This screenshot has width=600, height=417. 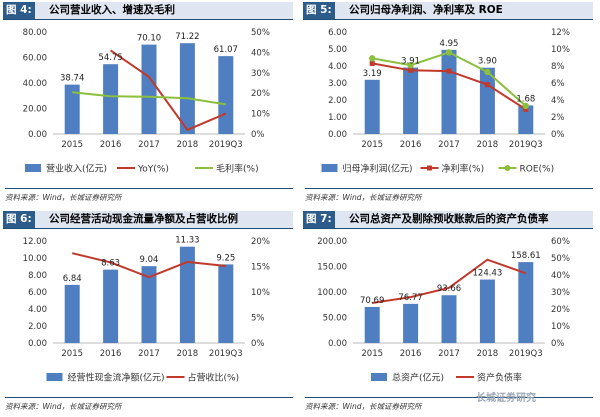 What do you see at coordinates (449, 44) in the screenshot?
I see `bar-value-label: 4.95` at bounding box center [449, 44].